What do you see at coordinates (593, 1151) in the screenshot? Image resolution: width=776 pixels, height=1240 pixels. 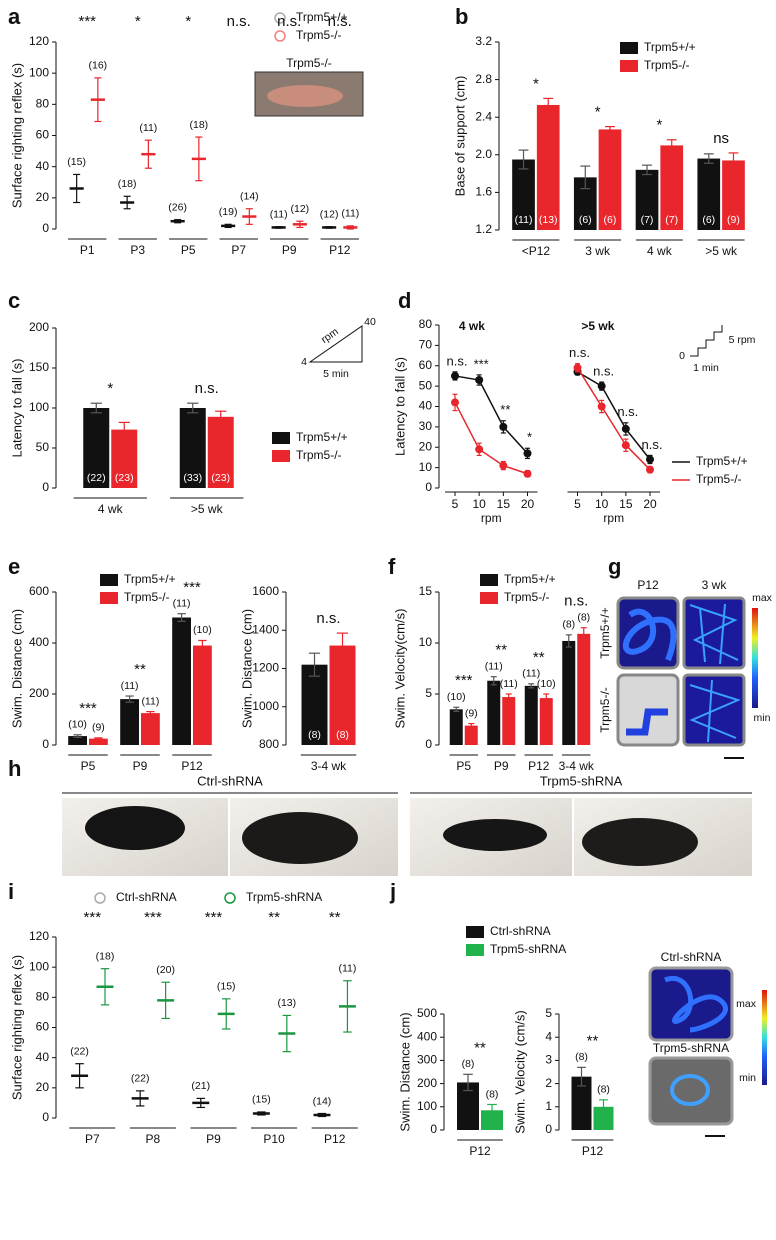 I see `x-tick-label: P12` at bounding box center [593, 1151].